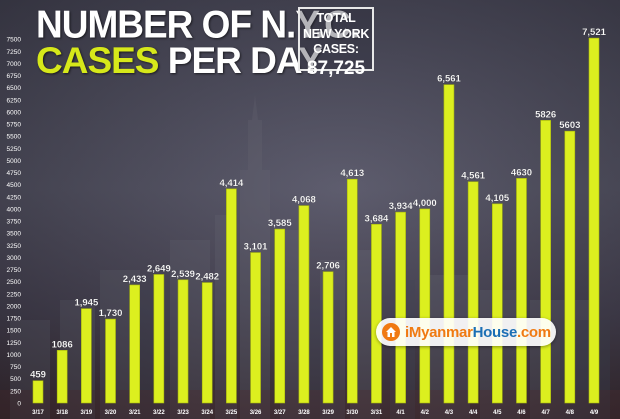  What do you see at coordinates (473, 176) in the screenshot?
I see `data-label: 4,561` at bounding box center [473, 176].